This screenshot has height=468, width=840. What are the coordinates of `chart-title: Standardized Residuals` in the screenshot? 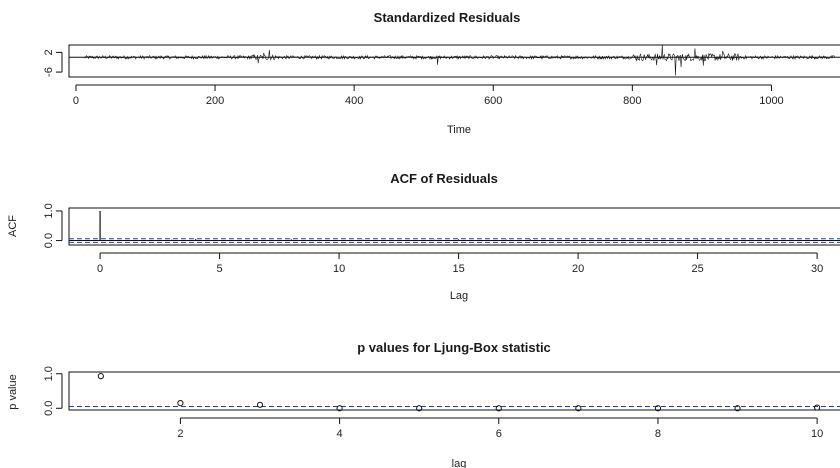 It's located at (447, 17).